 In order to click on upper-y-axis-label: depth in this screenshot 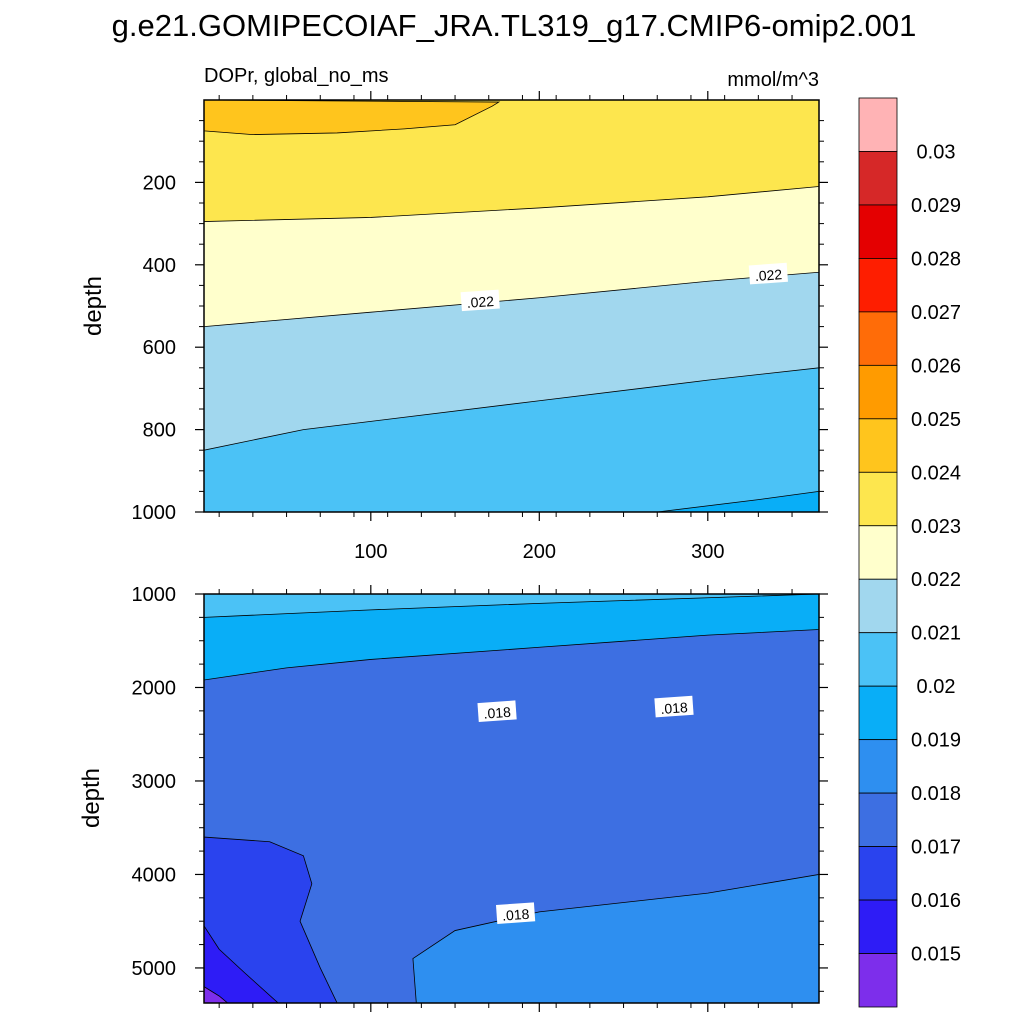, I will do `click(93, 306)`.